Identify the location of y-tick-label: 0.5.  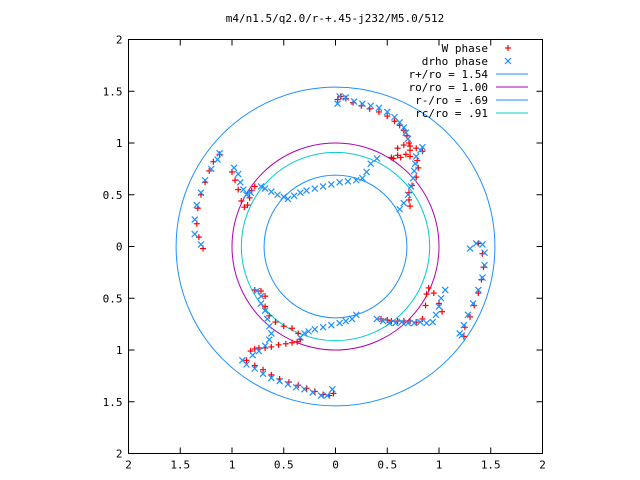
(113, 195).